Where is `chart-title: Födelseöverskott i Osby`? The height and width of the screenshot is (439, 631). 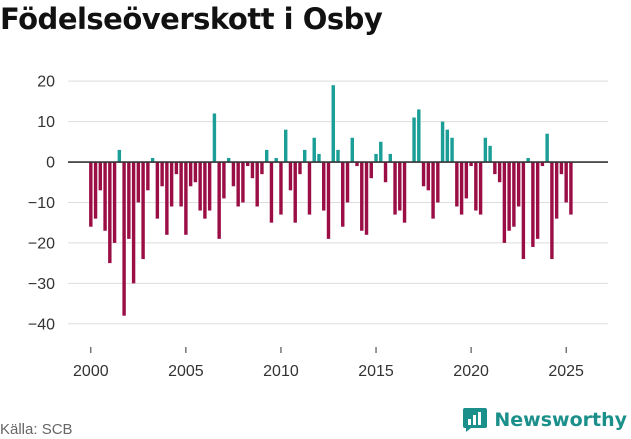
chart-title: Födelseöverskott i Osby is located at coordinates (191, 19).